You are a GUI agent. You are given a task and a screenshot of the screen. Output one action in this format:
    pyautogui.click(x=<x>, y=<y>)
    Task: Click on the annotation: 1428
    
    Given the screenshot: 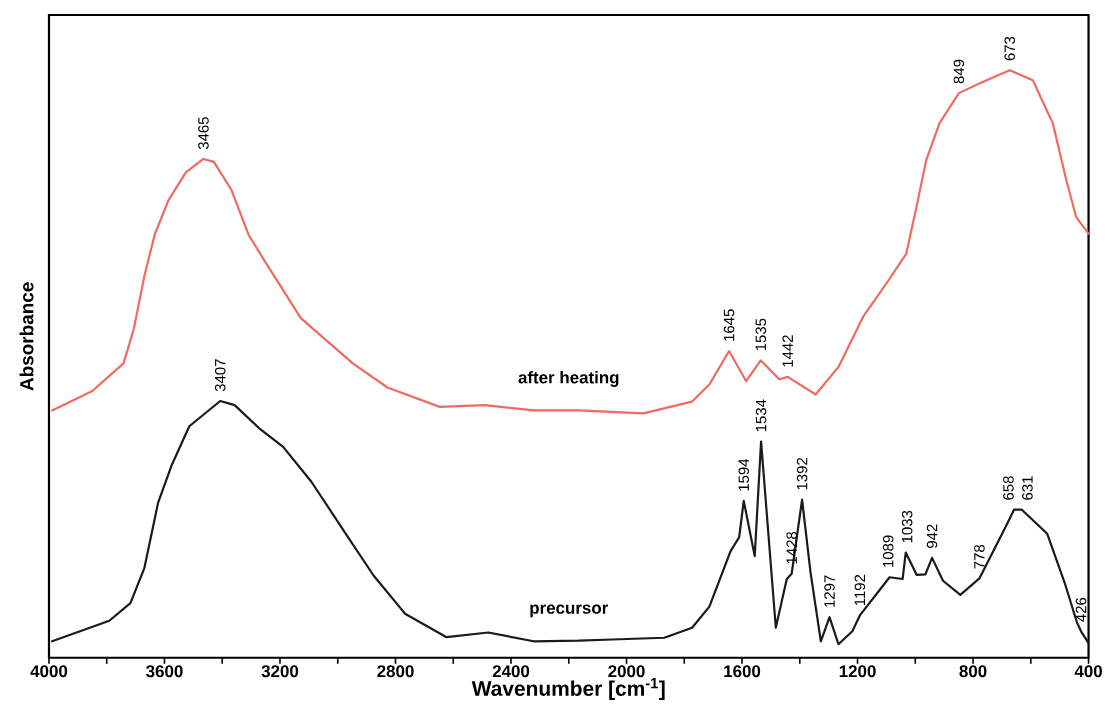 What is the action you would take?
    pyautogui.click(x=791, y=548)
    